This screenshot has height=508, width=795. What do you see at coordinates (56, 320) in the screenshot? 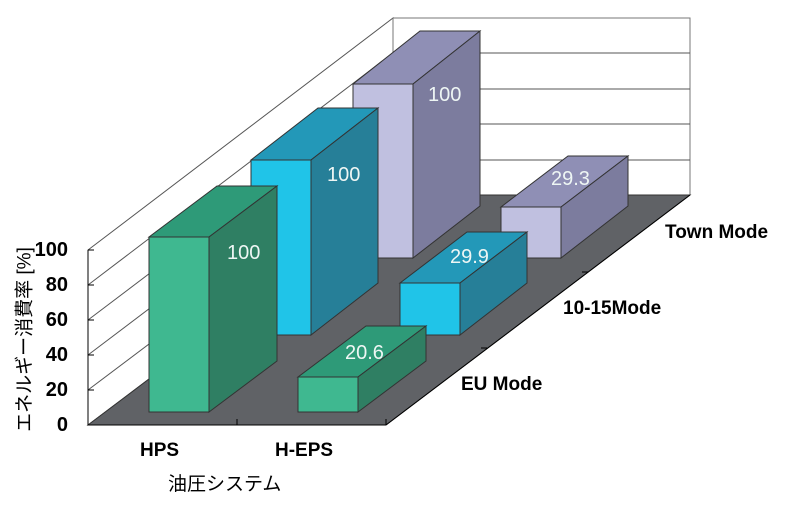
I see `y-tick-60: 60` at bounding box center [56, 320].